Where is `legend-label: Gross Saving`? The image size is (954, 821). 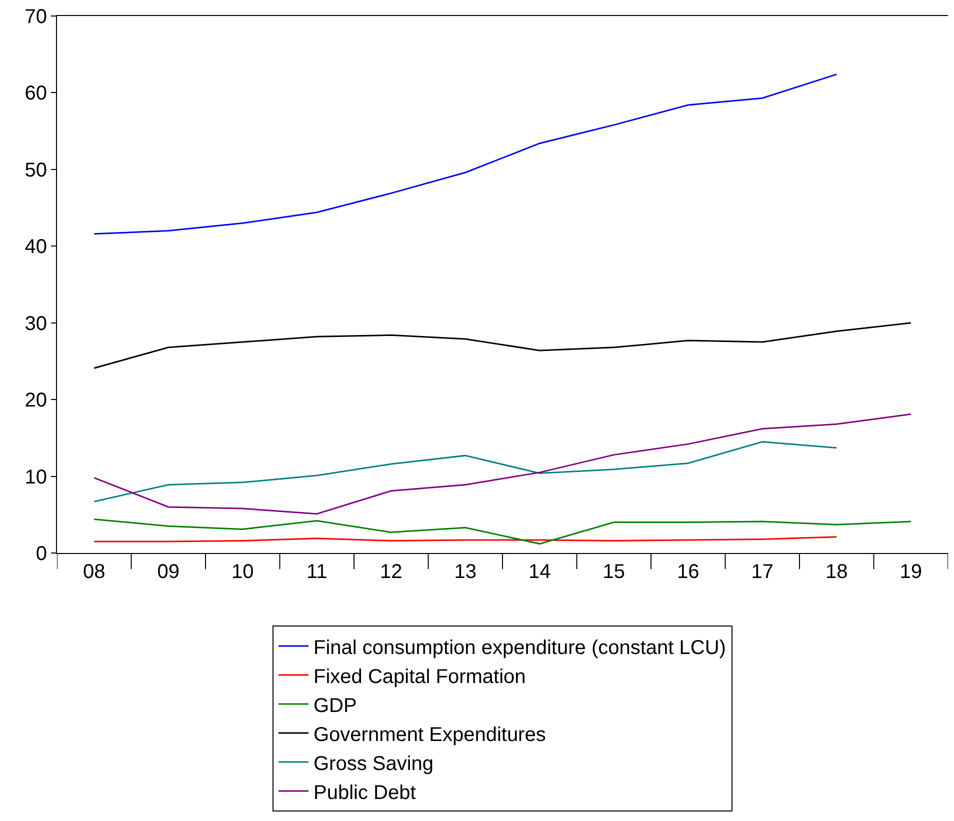 legend-label: Gross Saving is located at coordinates (374, 763).